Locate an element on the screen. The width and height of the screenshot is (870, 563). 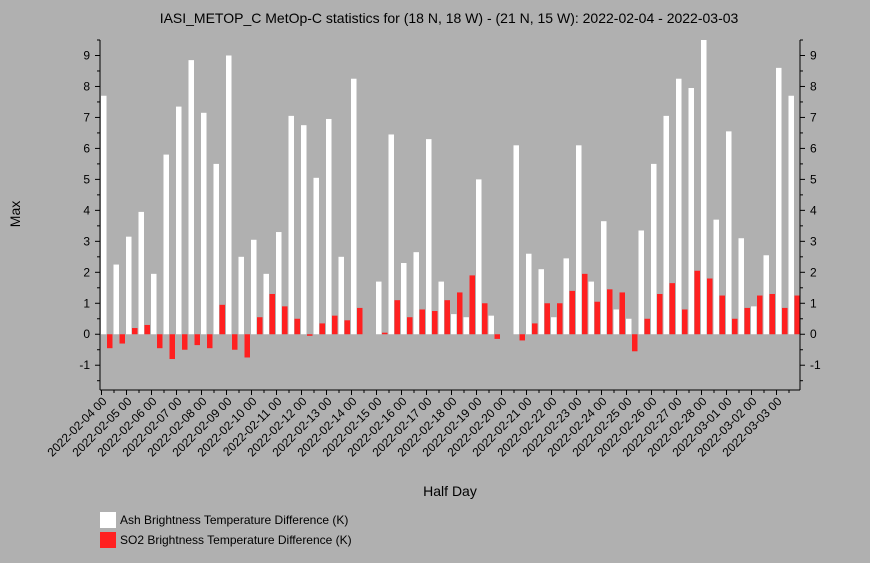
y-tick-label-right: 8 is located at coordinates (813, 86).